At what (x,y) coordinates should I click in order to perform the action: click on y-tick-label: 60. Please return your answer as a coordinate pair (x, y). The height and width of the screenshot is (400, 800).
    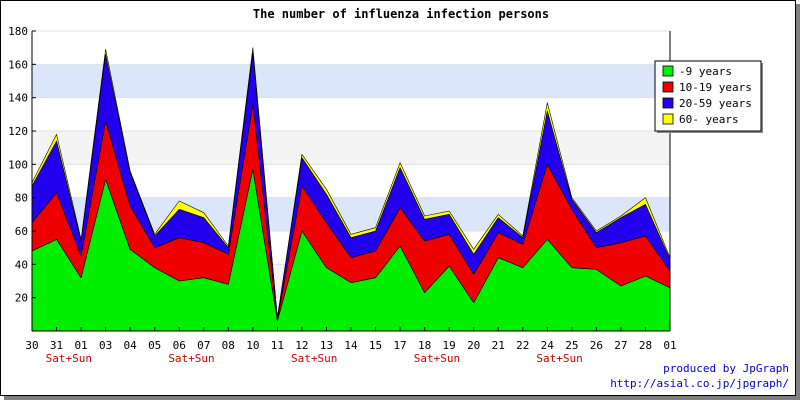
    Looking at the image, I should click on (21, 231).